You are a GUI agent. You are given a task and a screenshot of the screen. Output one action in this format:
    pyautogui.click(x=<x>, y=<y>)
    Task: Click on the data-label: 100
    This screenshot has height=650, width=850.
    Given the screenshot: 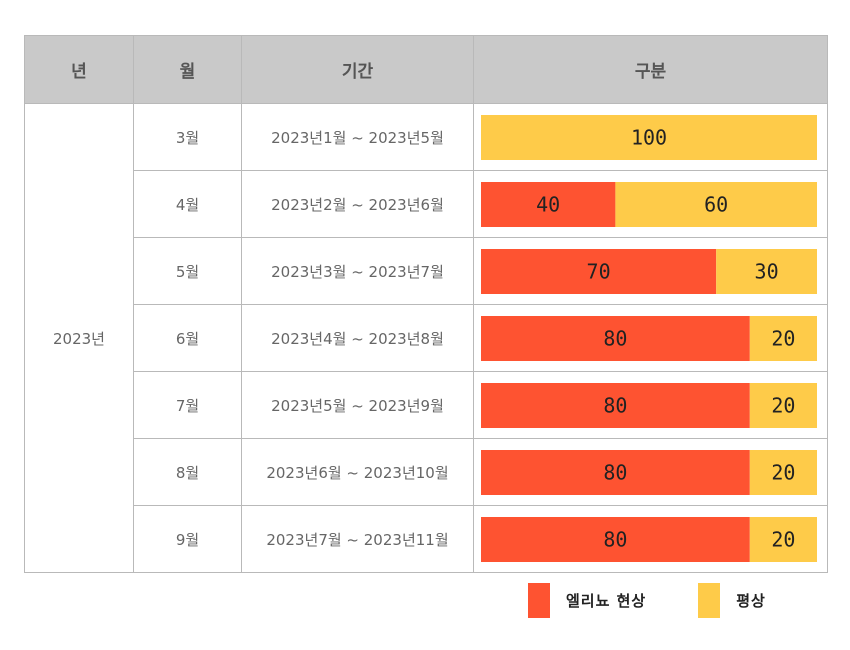 What is the action you would take?
    pyautogui.click(x=649, y=137)
    